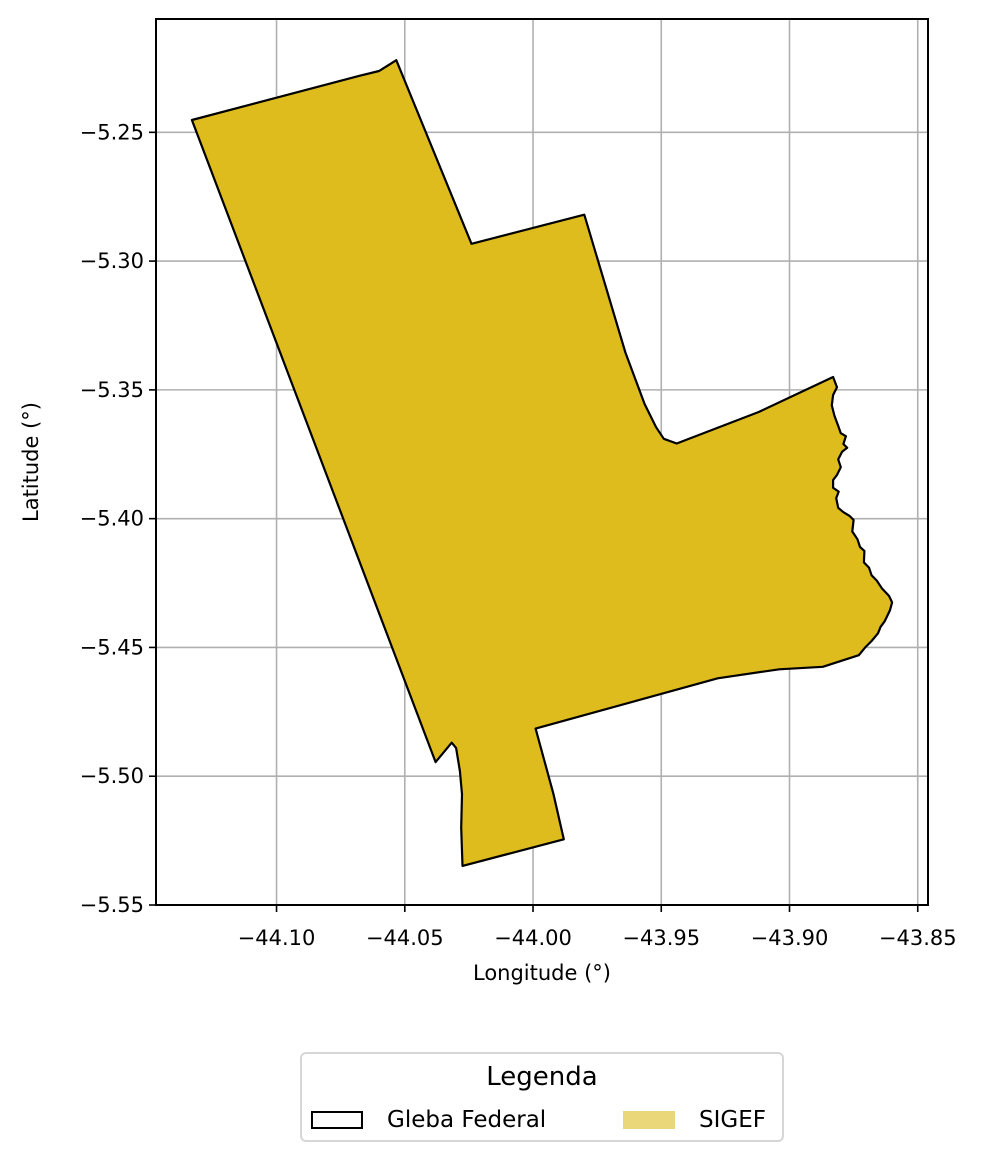 This screenshot has width=987, height=1163. What do you see at coordinates (542, 1097) in the screenshot?
I see `legend: Legenda Gleba Federal SIGEF` at bounding box center [542, 1097].